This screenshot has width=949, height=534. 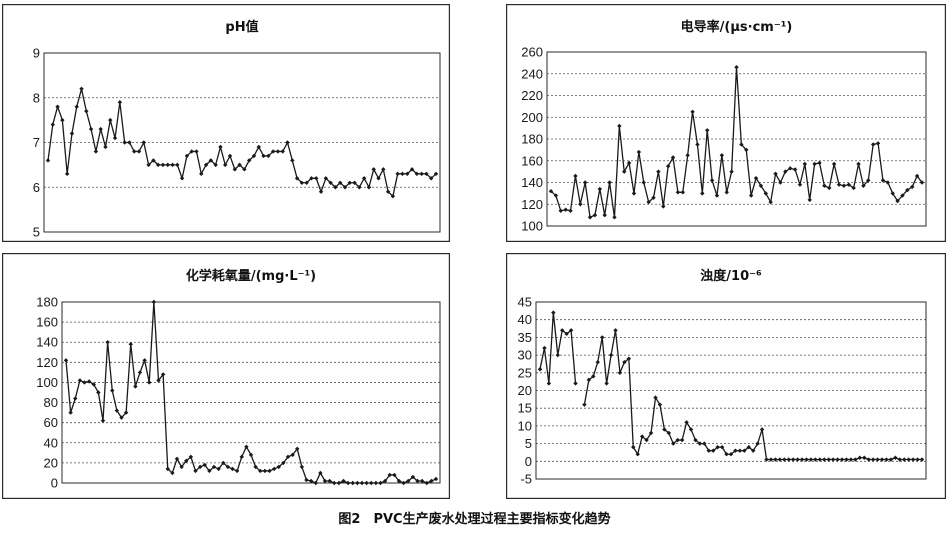 What do you see at coordinates (36, 187) in the screenshot?
I see `ph-tick-label: 6` at bounding box center [36, 187].